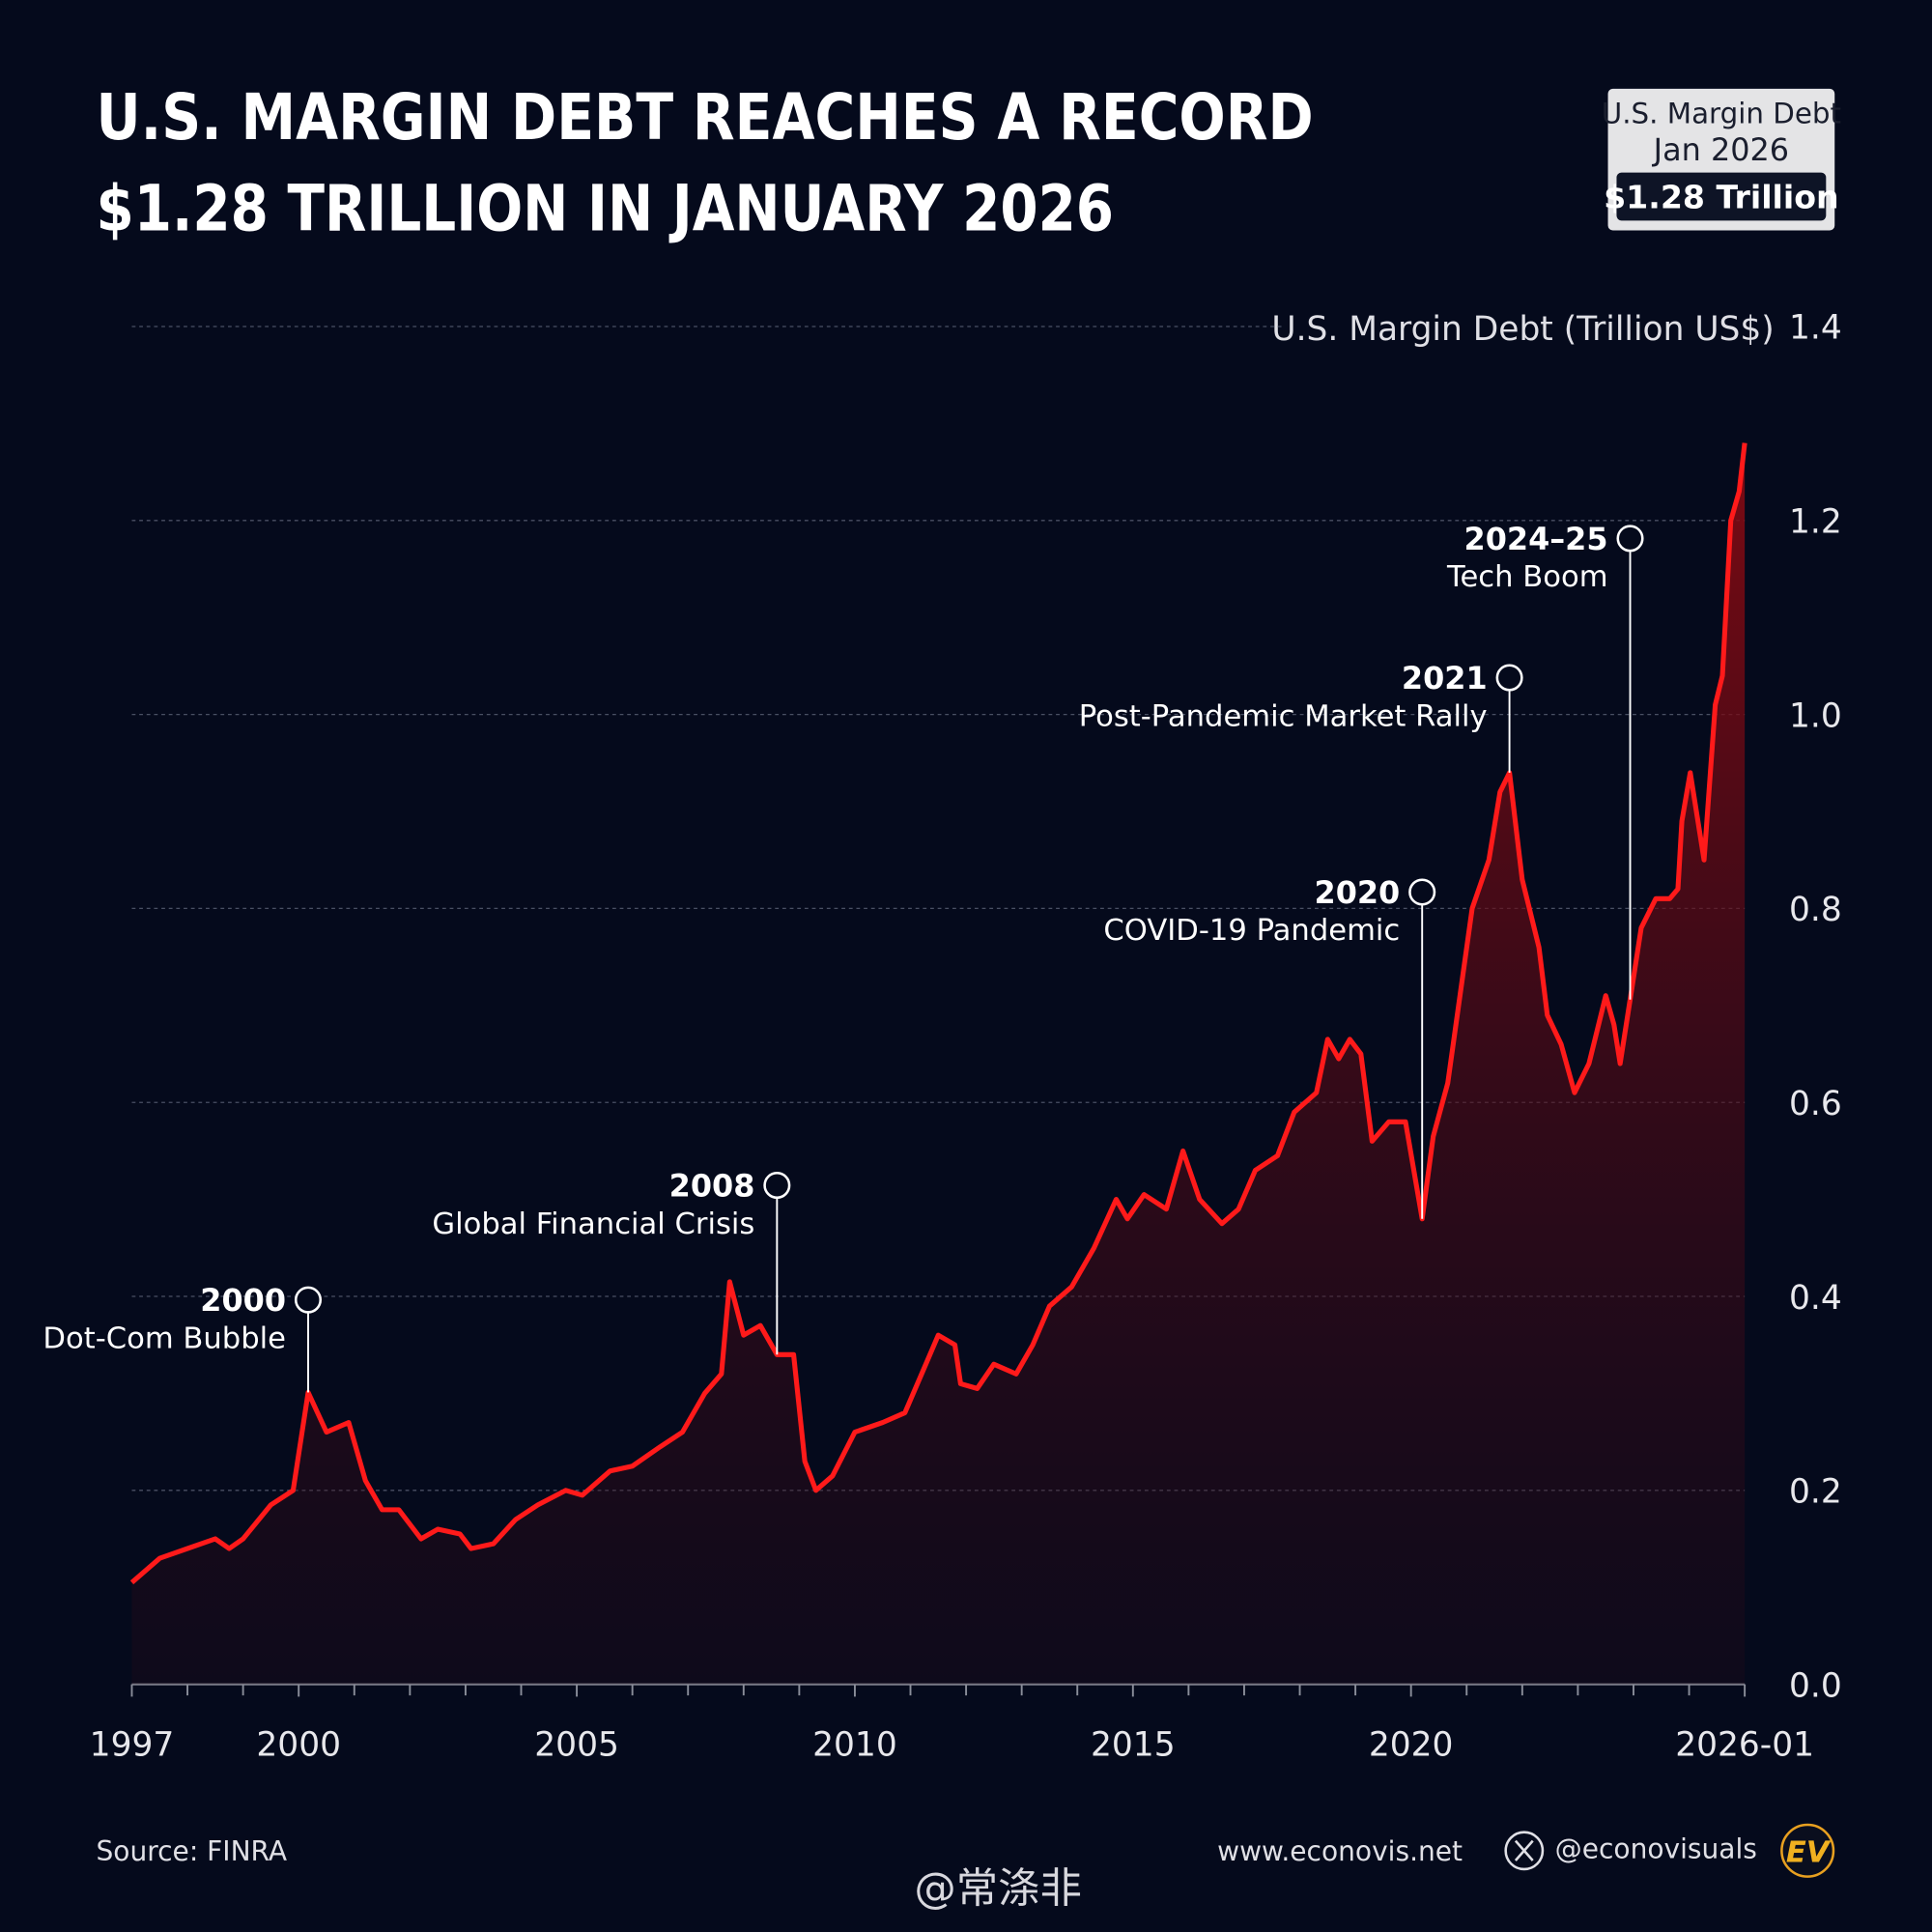  I want to click on annotation-text: COVID-19 Pandemic, so click(1251, 931).